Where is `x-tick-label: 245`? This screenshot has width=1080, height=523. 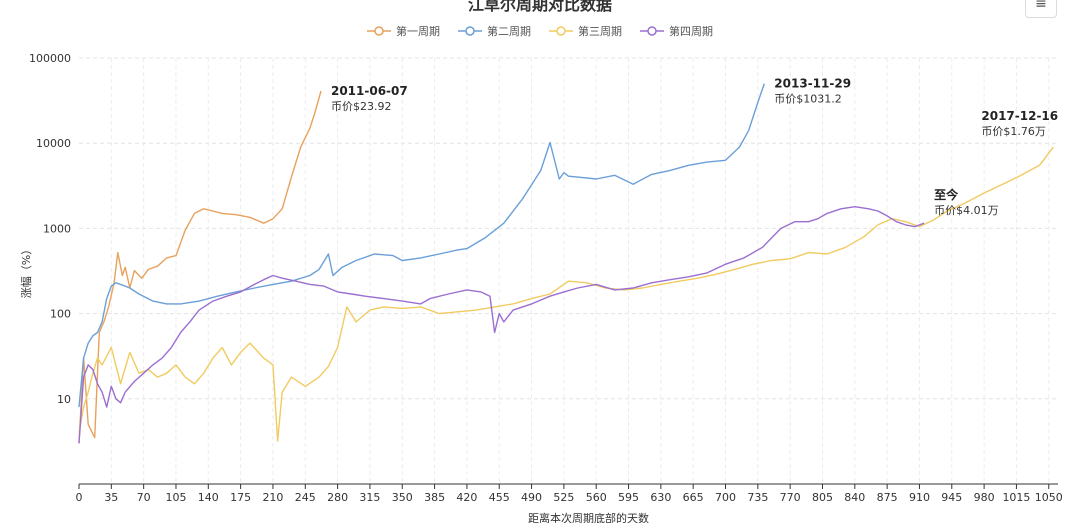
x-tick-label: 245 is located at coordinates (305, 497).